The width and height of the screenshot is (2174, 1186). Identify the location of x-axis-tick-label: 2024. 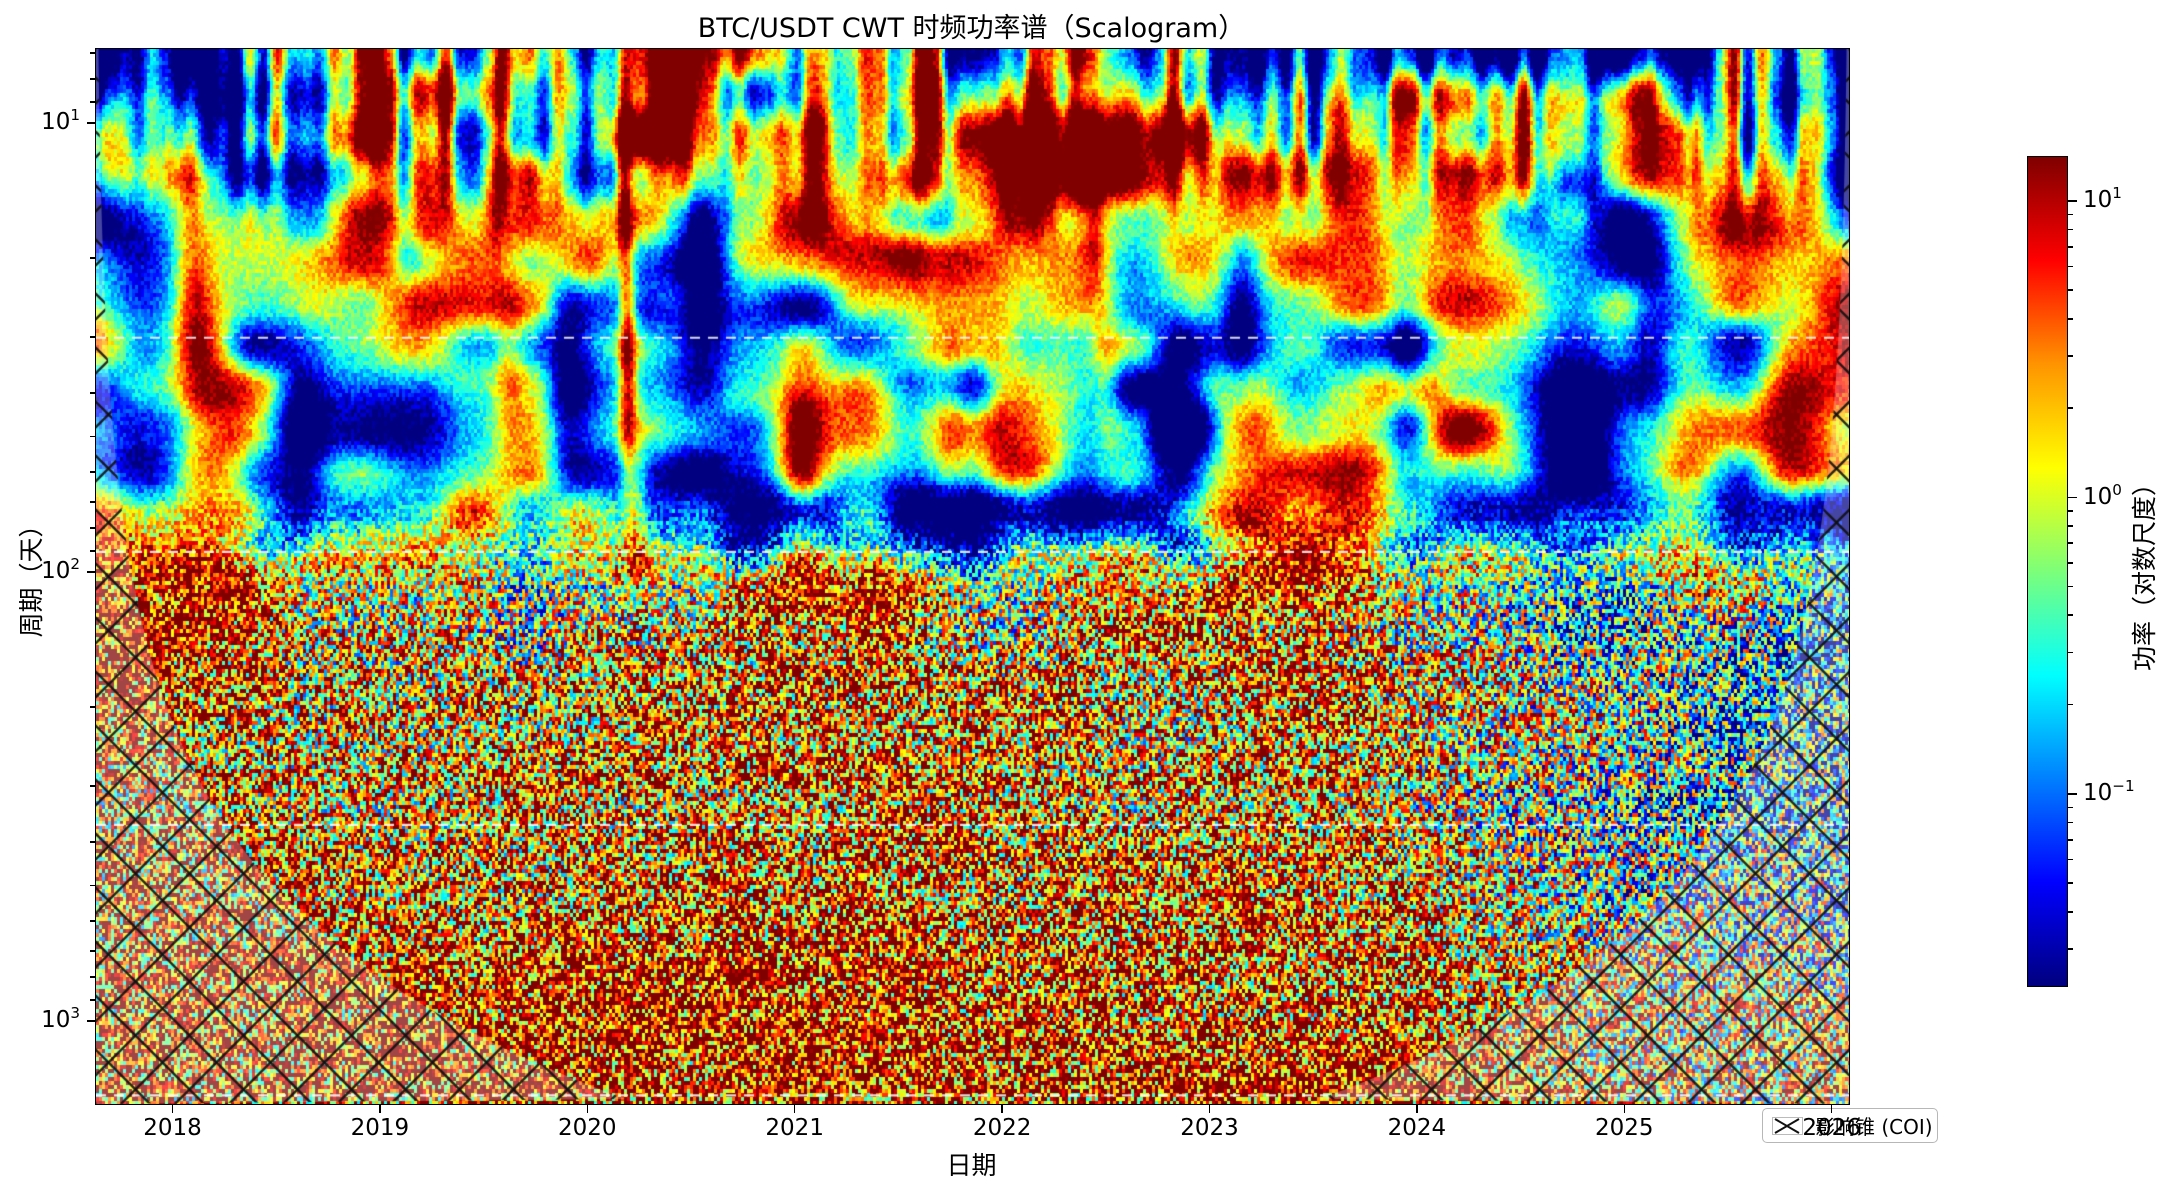
(1417, 1128).